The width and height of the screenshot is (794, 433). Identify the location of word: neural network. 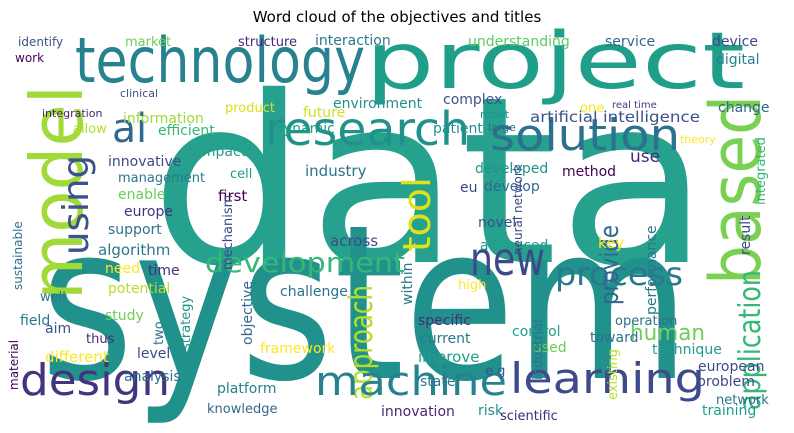
(518, 209).